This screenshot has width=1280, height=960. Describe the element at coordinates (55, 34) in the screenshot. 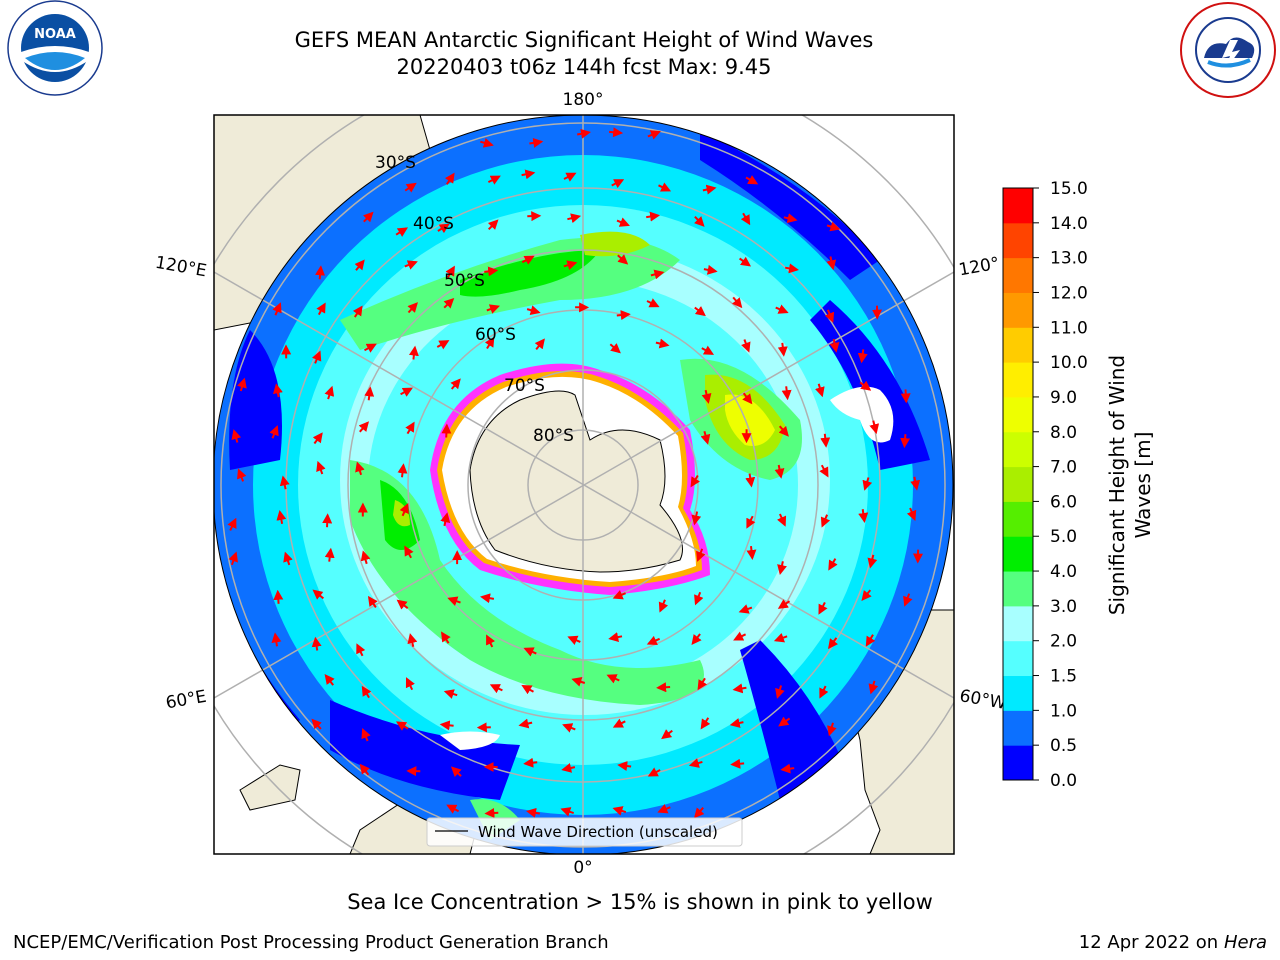

I see `noaa-logo-text: NOAA` at that location.